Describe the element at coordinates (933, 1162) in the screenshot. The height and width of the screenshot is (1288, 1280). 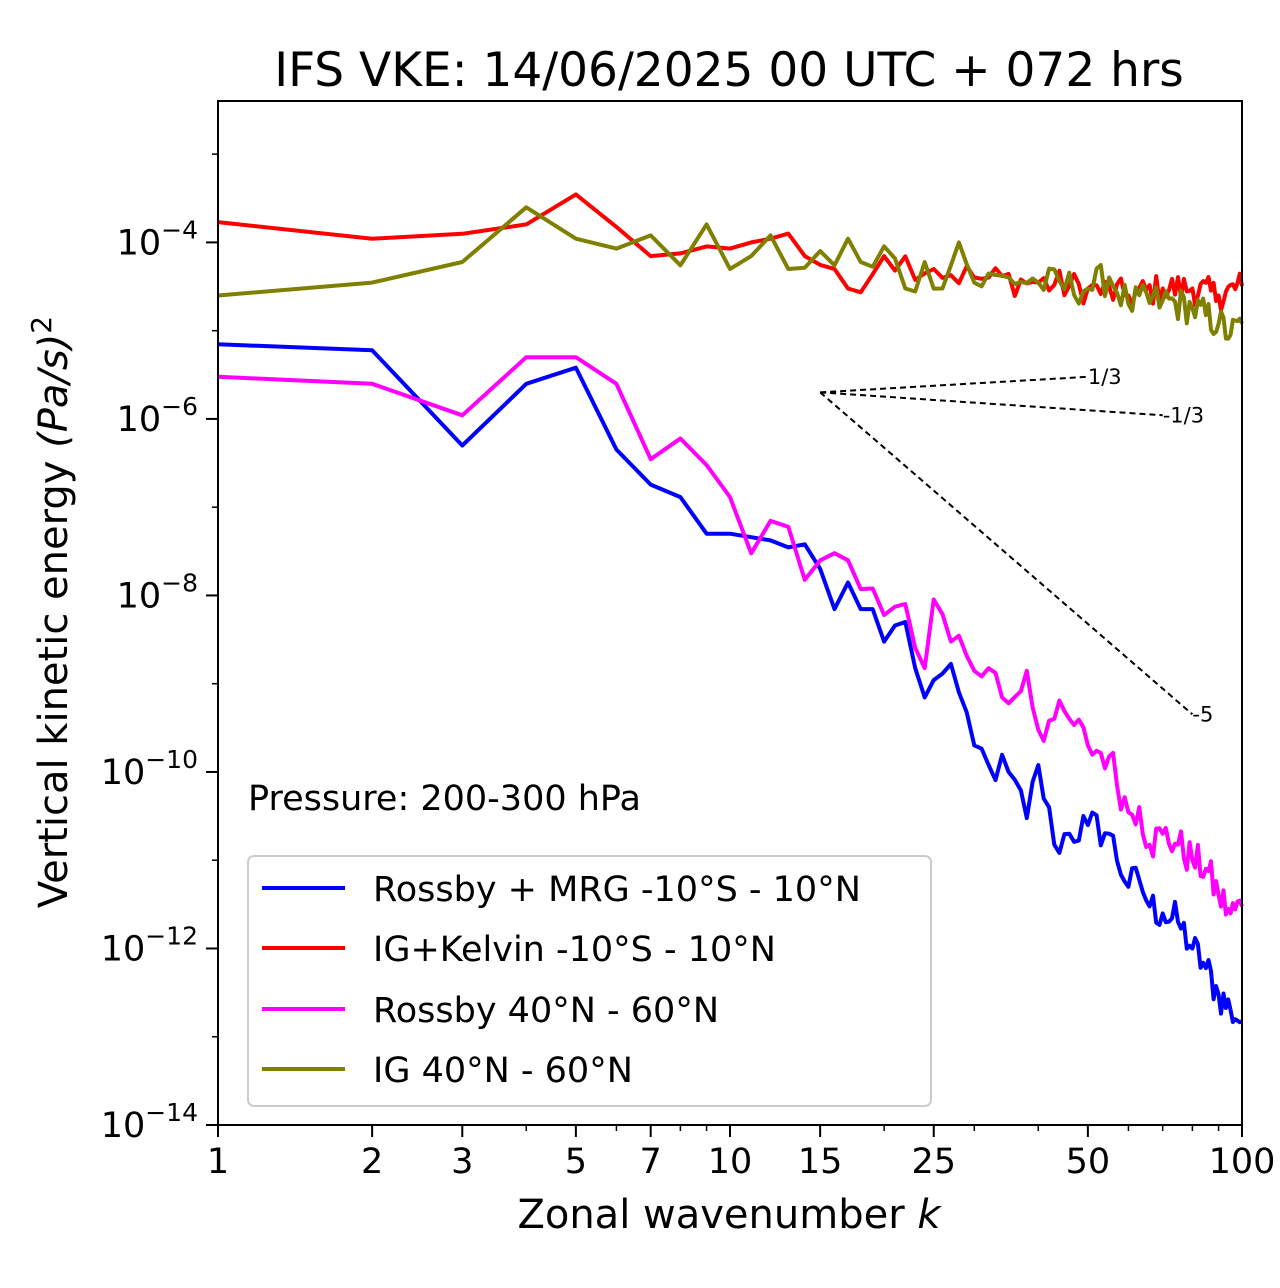
I see `x-tick-label: 25` at that location.